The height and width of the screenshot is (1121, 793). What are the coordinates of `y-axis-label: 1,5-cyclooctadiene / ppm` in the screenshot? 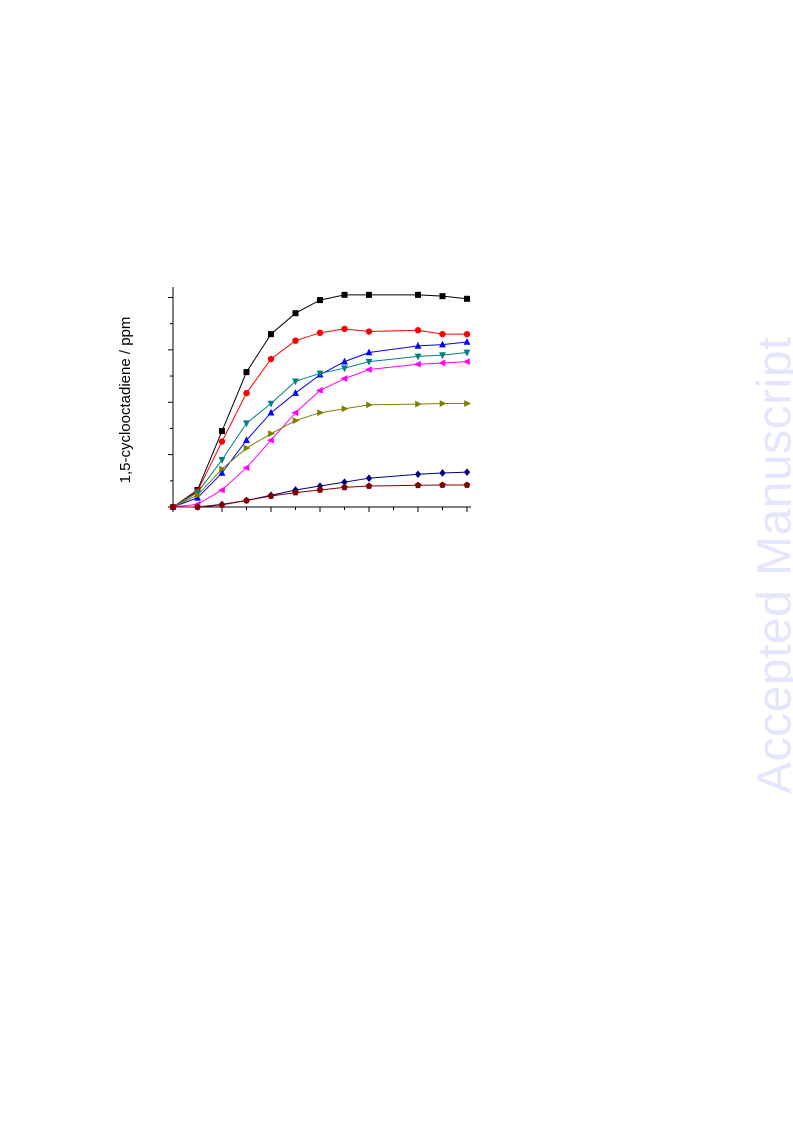 It's located at (125, 400).